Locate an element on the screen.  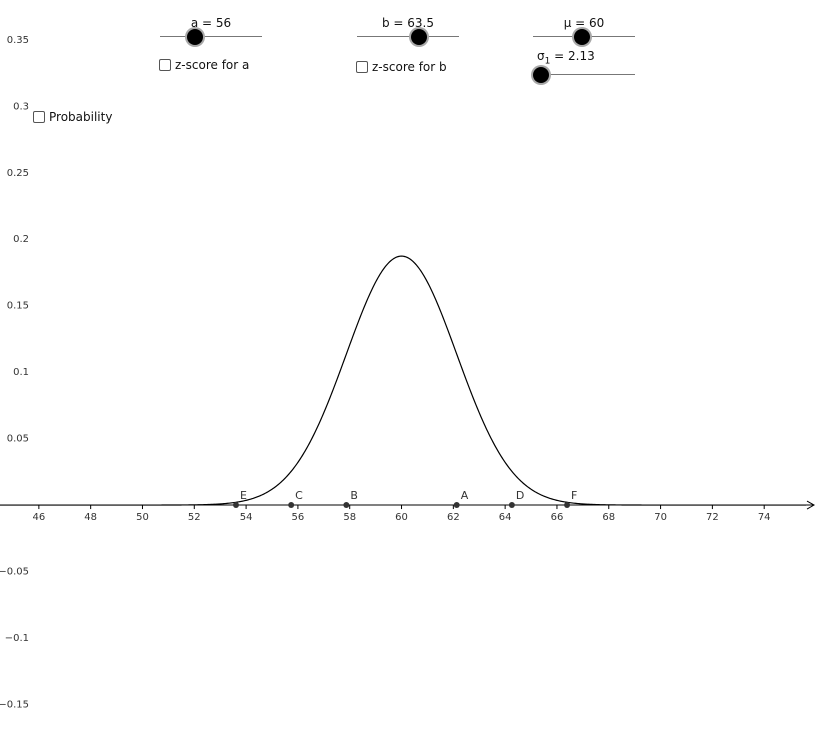
z-score-a-checkbox-box is located at coordinates (165, 65).